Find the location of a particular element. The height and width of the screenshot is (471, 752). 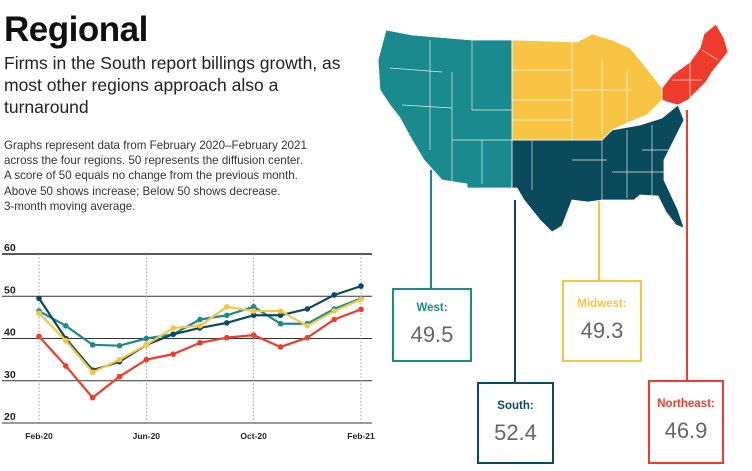

y-tick-label: 40 is located at coordinates (10, 333).